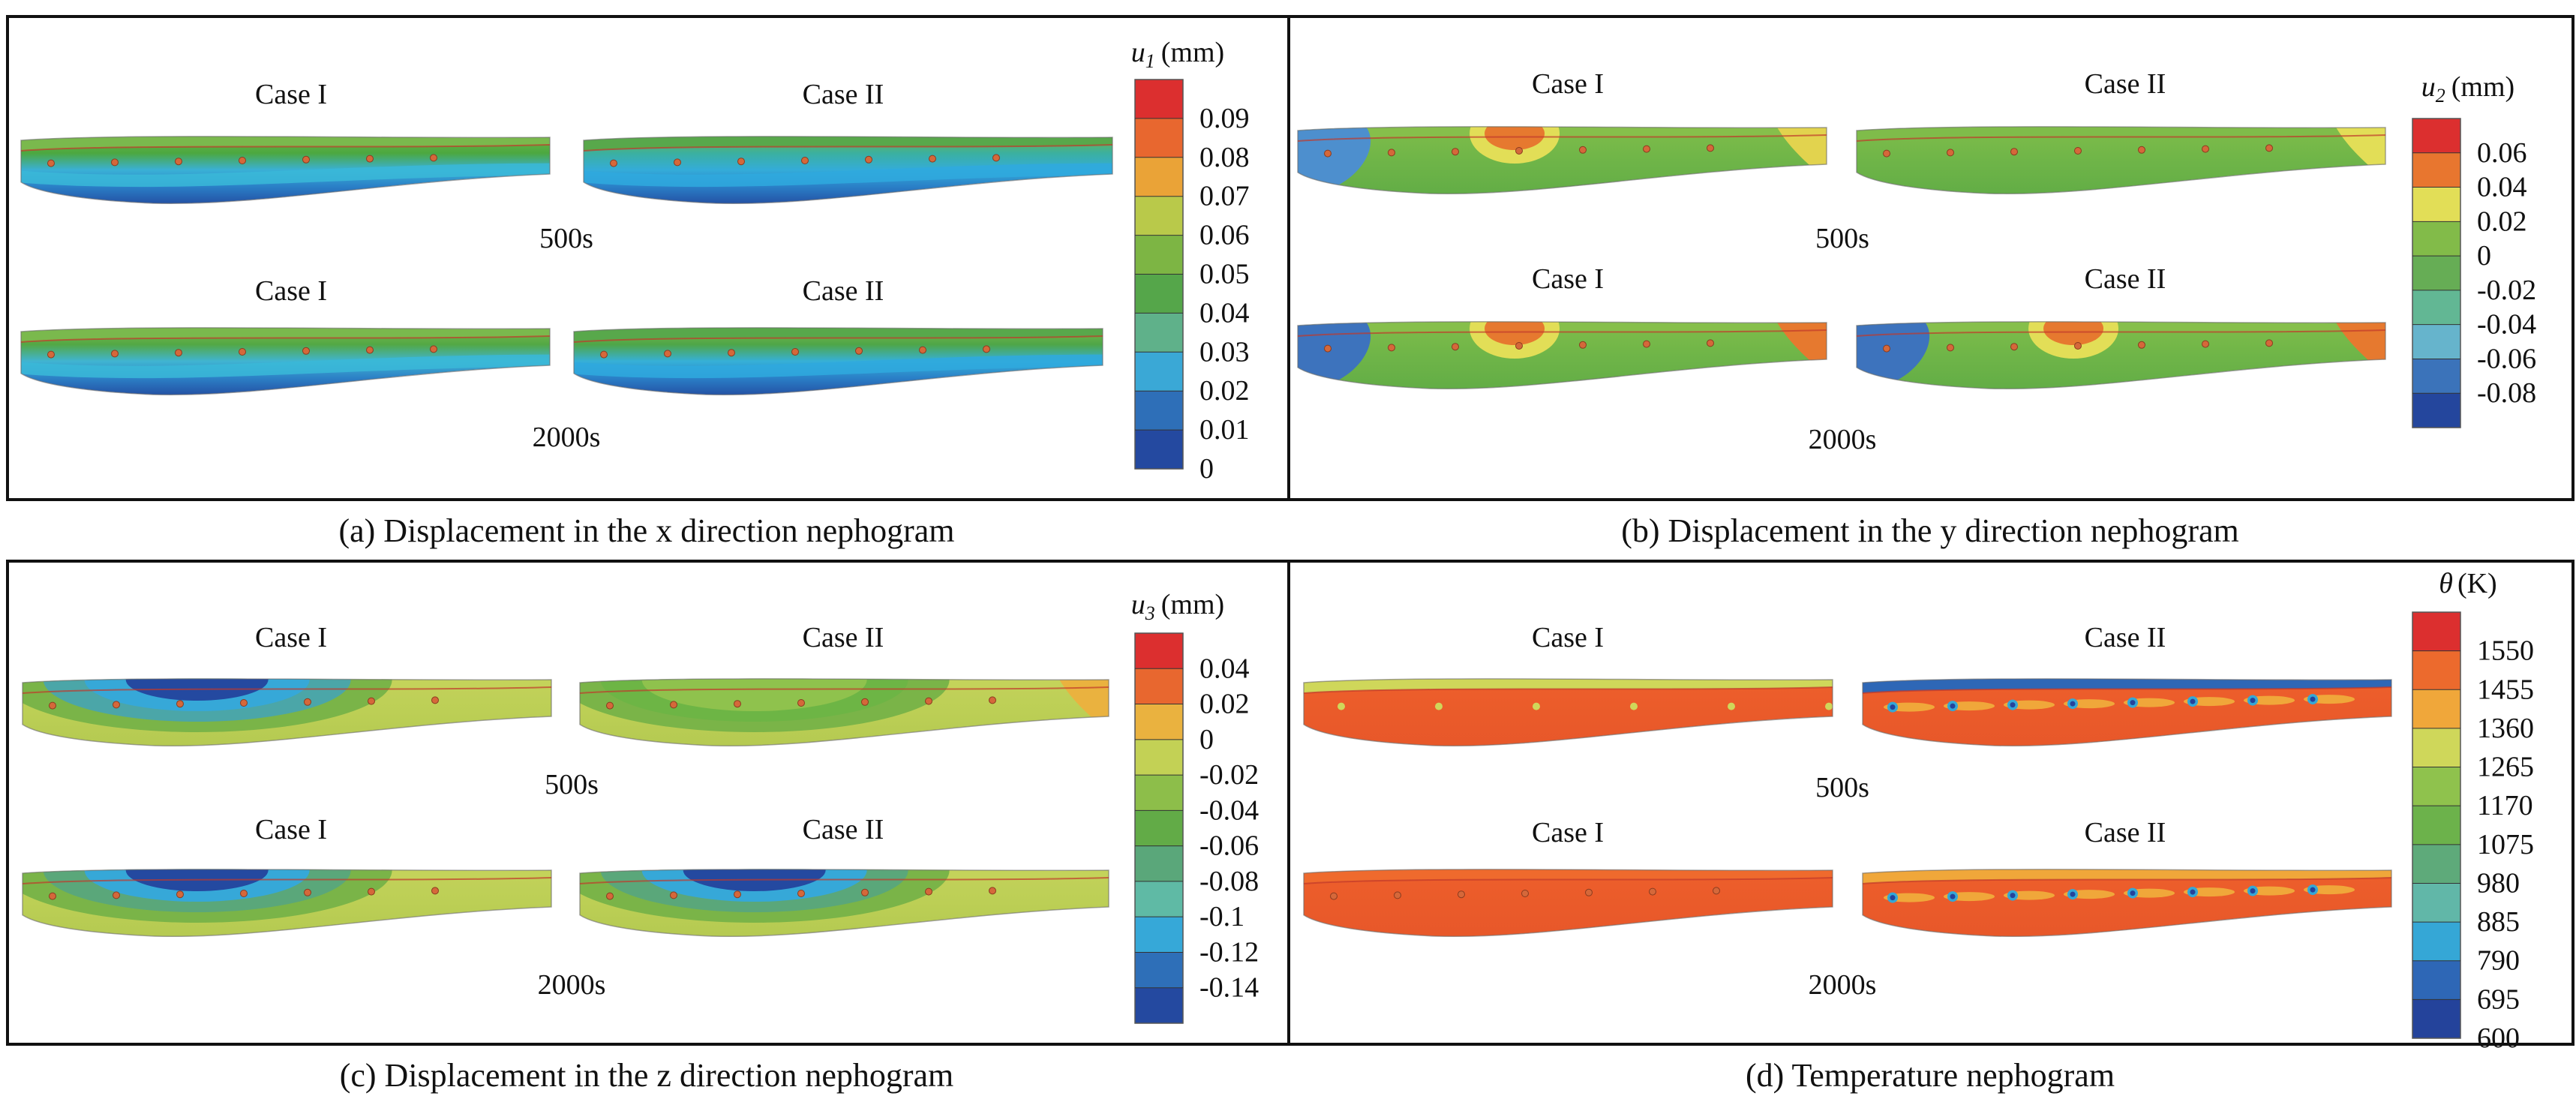  Describe the element at coordinates (1224, 157) in the screenshot. I see `legend-label-1: 0.08` at that location.